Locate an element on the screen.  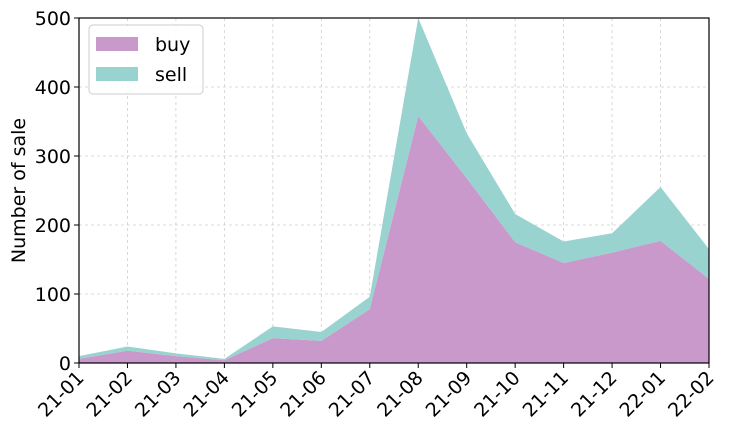
y-axis-label: Number of sale is located at coordinates (19, 190).